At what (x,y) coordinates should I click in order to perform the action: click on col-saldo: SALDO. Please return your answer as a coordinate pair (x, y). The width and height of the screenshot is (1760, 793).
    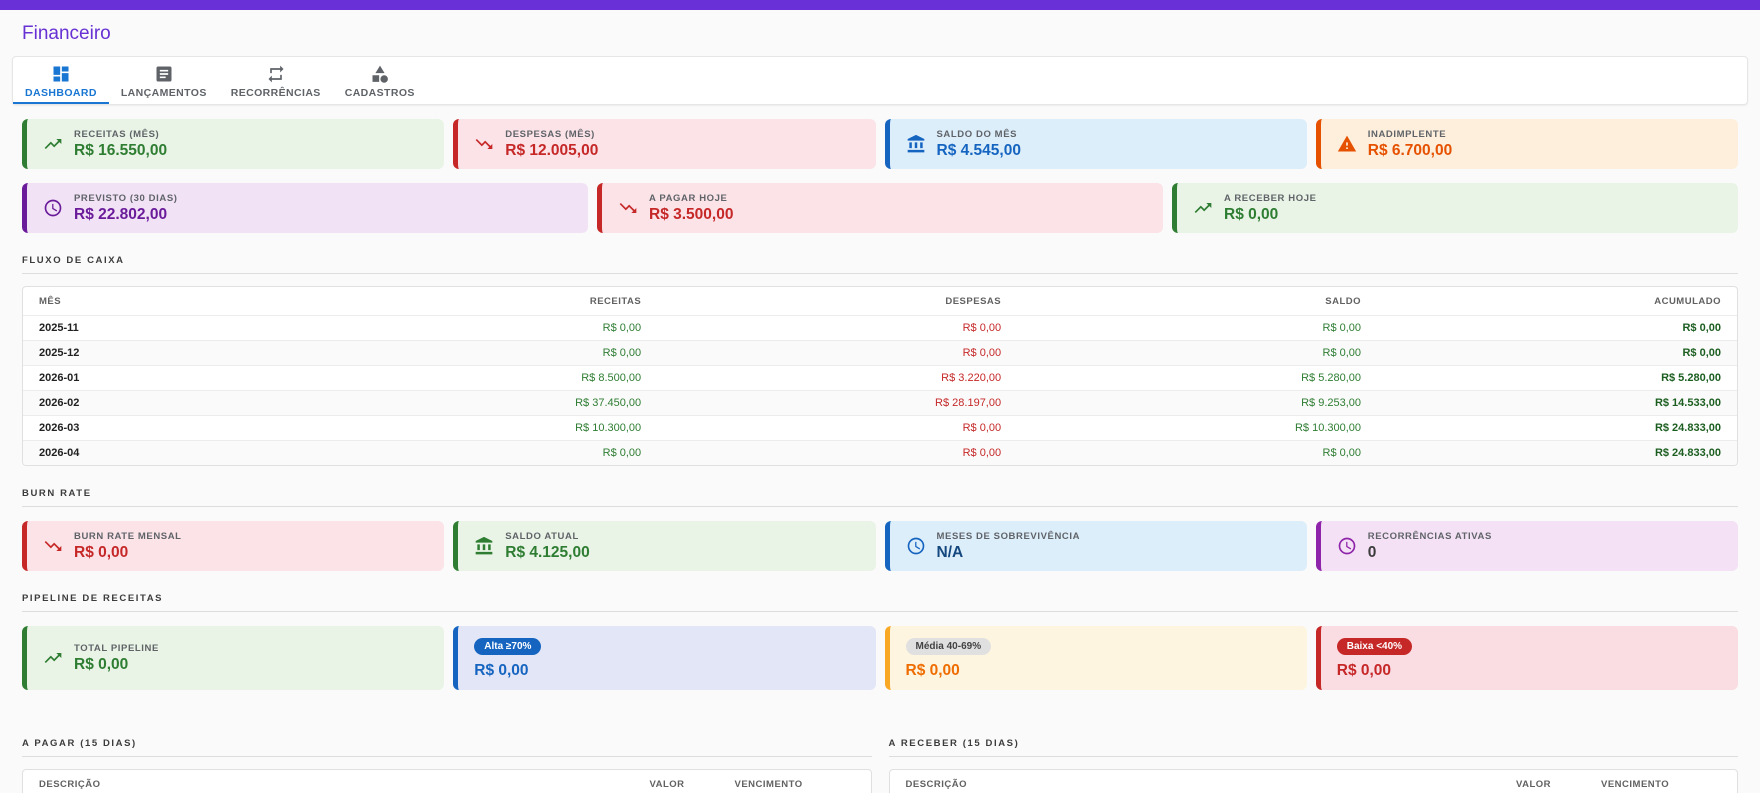
    Looking at the image, I should click on (1343, 301).